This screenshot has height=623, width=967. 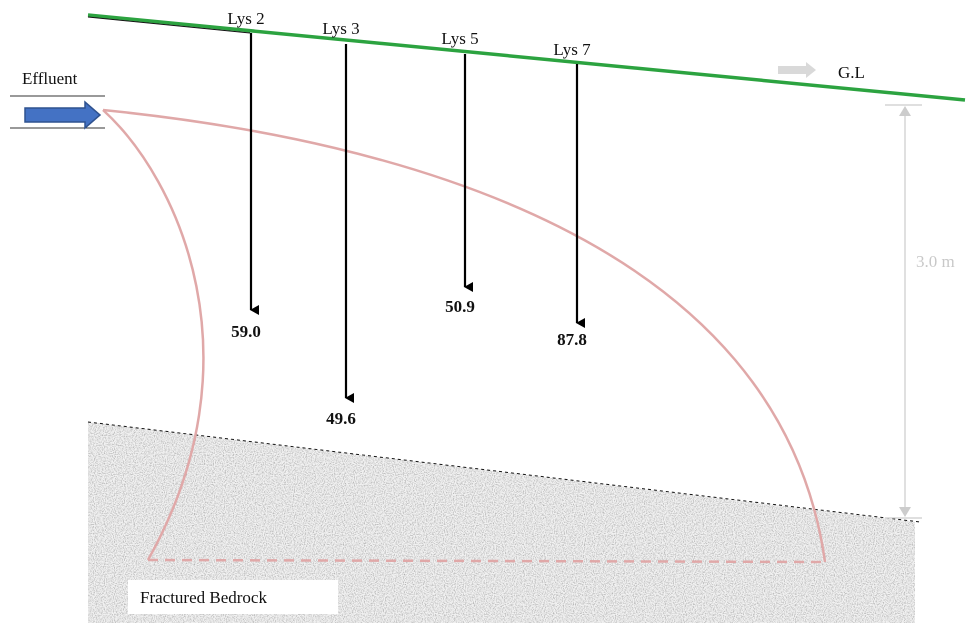 I want to click on lysimeter-value: 50.9, so click(x=460, y=306).